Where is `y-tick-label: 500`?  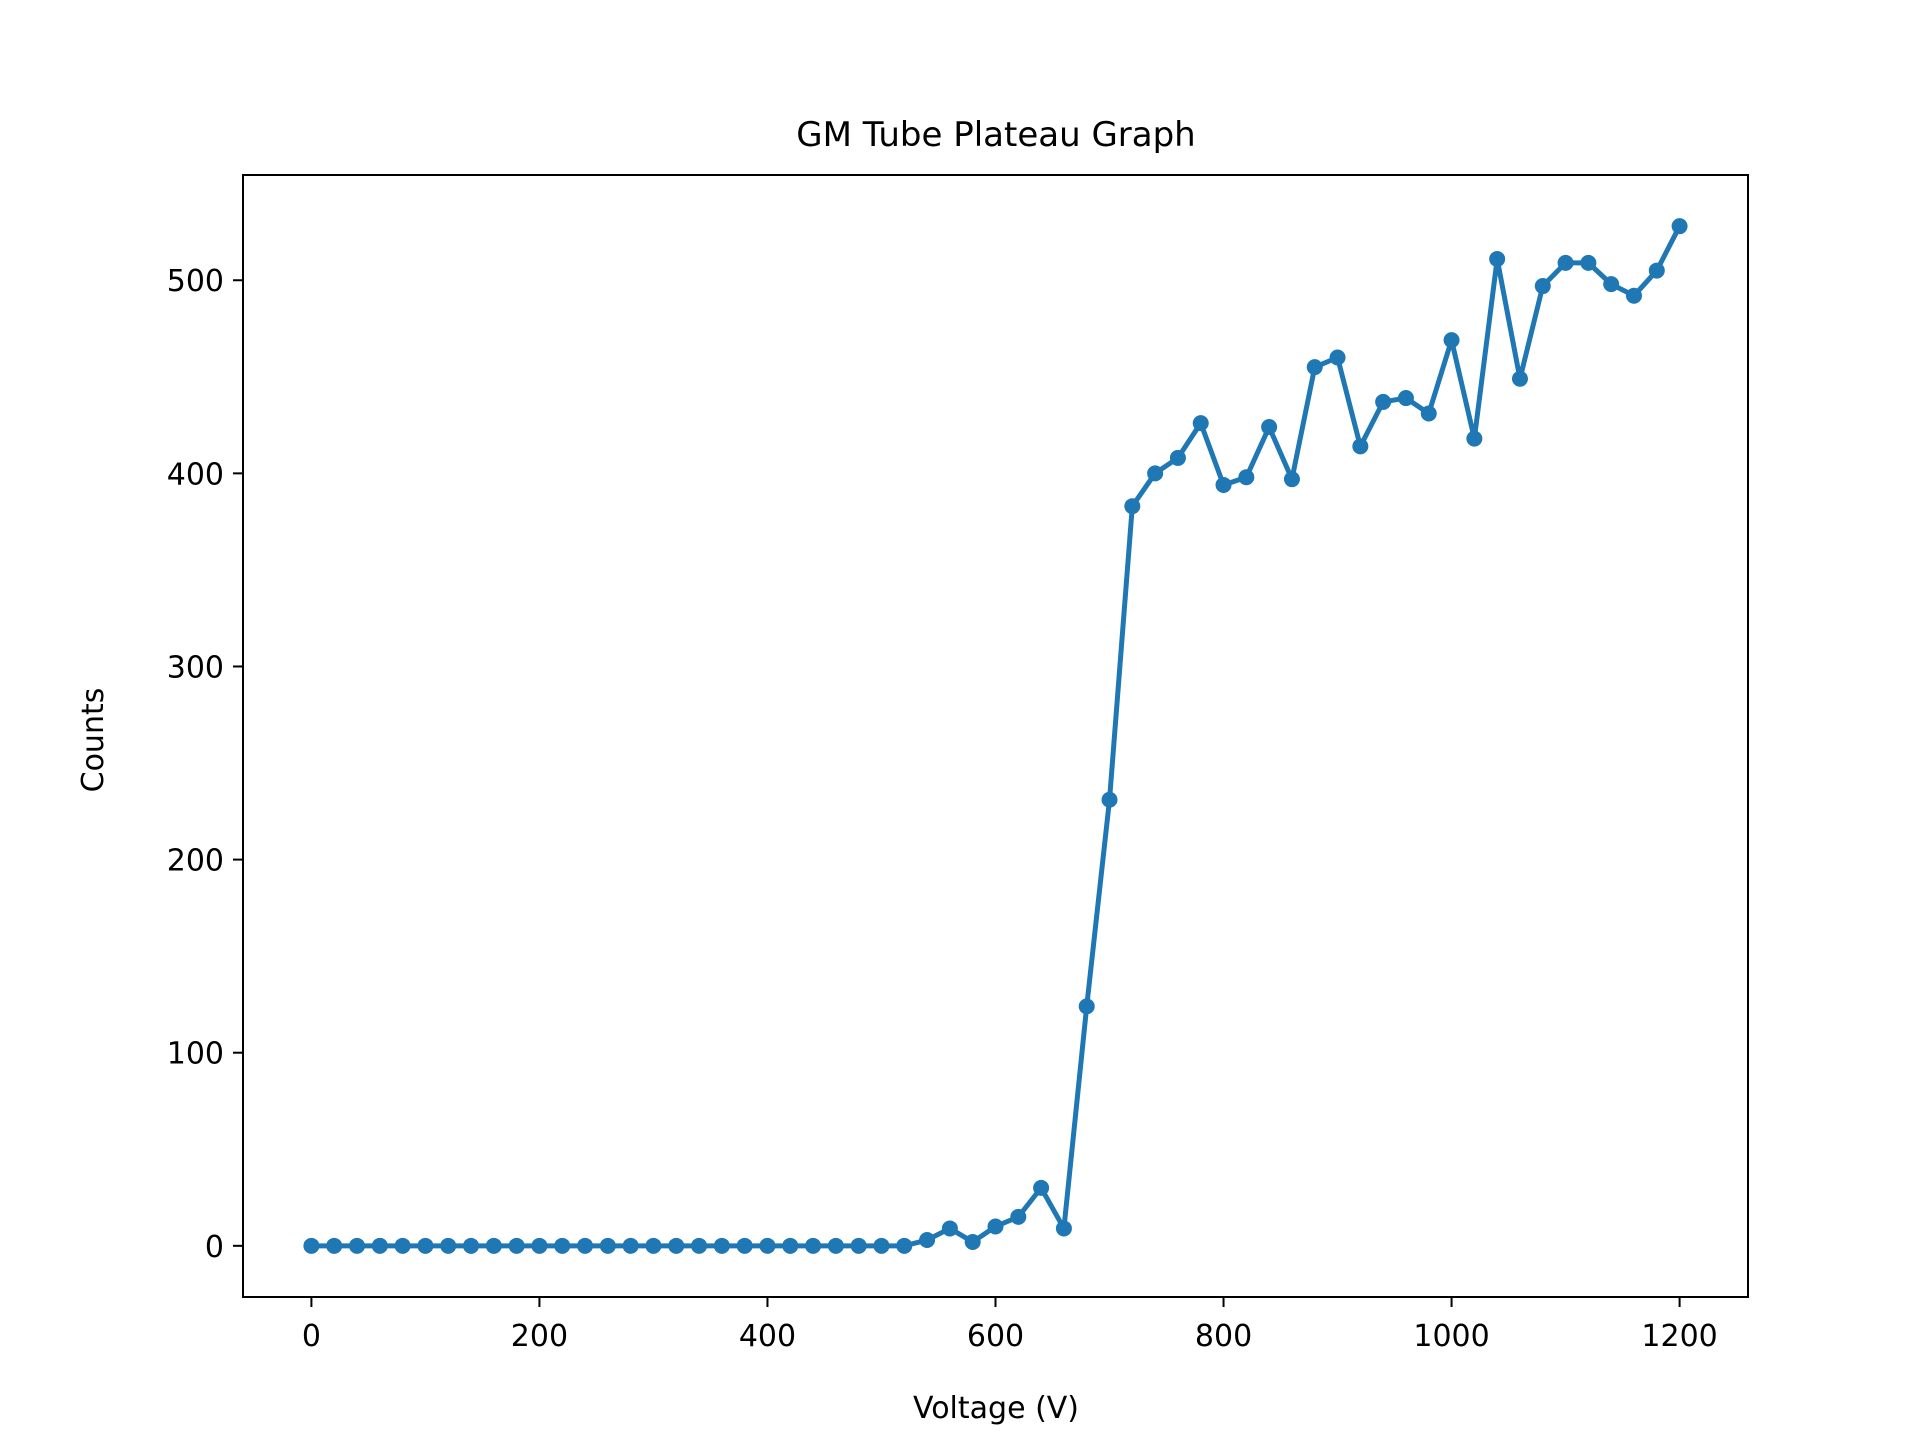 y-tick-label: 500 is located at coordinates (195, 281).